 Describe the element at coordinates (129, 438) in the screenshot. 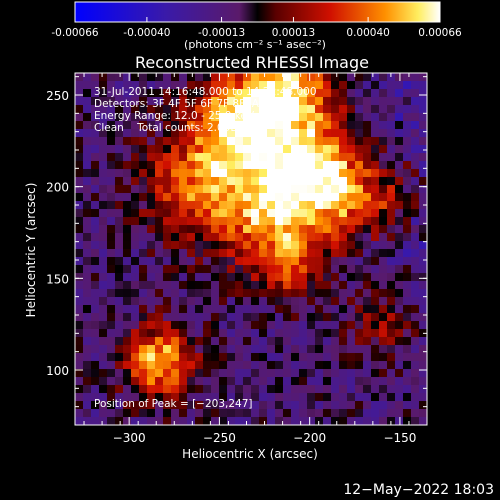

I see `x-tick-label: −300` at that location.